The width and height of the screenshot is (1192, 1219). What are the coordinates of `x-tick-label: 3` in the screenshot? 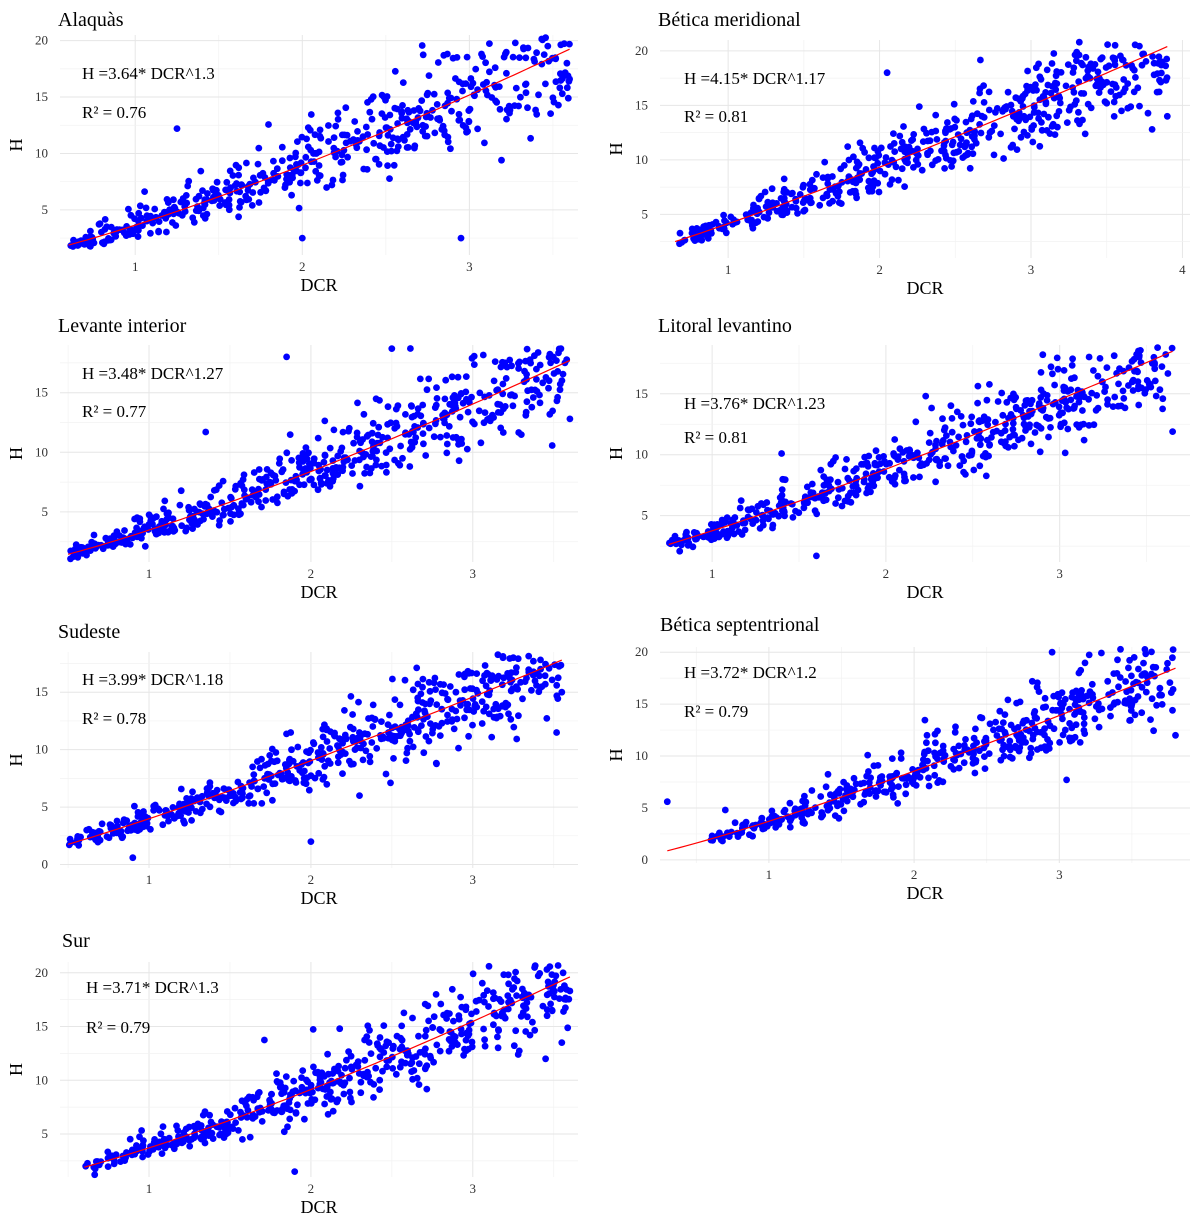 It's located at (1031, 269).